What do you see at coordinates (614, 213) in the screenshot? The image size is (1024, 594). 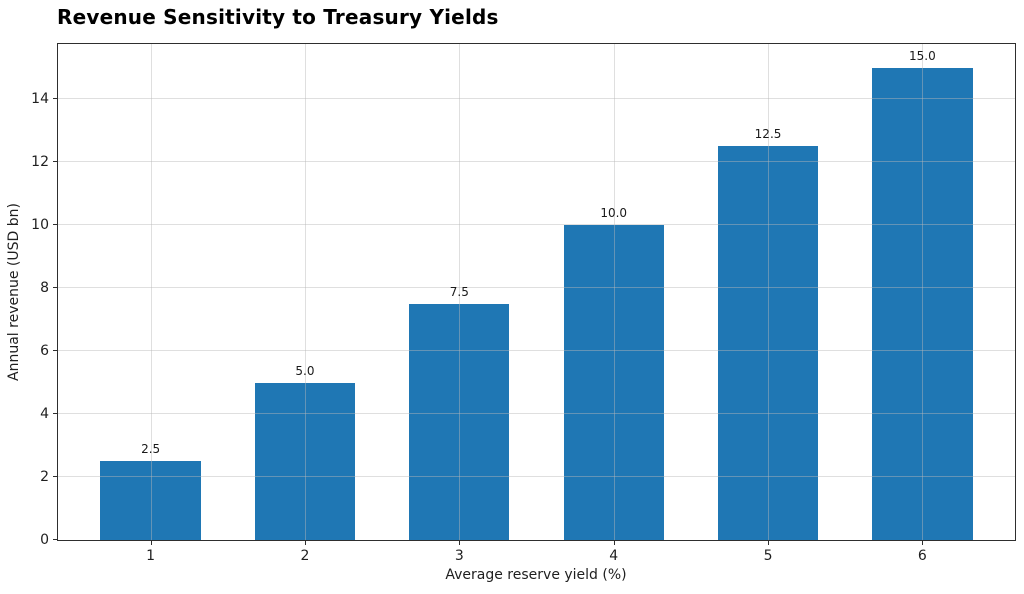 I see `bar-value-label: 10.0` at bounding box center [614, 213].